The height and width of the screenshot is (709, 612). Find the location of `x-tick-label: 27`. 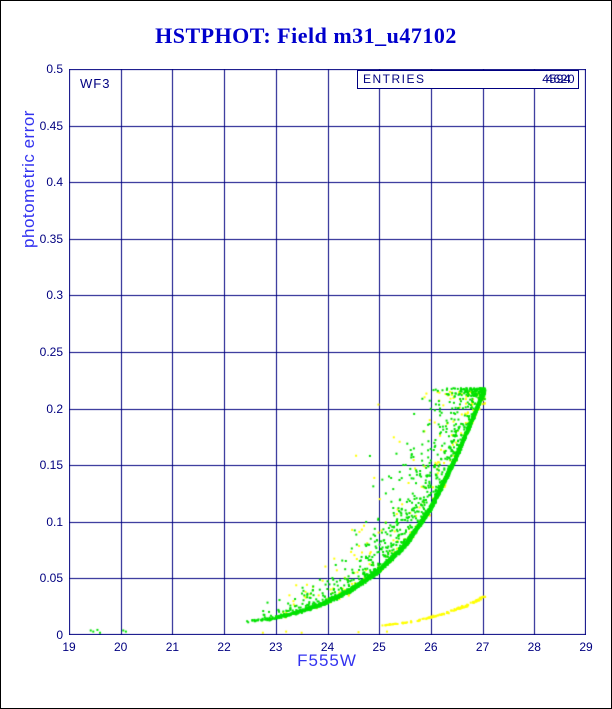

x-tick-label: 27 is located at coordinates (482, 647).